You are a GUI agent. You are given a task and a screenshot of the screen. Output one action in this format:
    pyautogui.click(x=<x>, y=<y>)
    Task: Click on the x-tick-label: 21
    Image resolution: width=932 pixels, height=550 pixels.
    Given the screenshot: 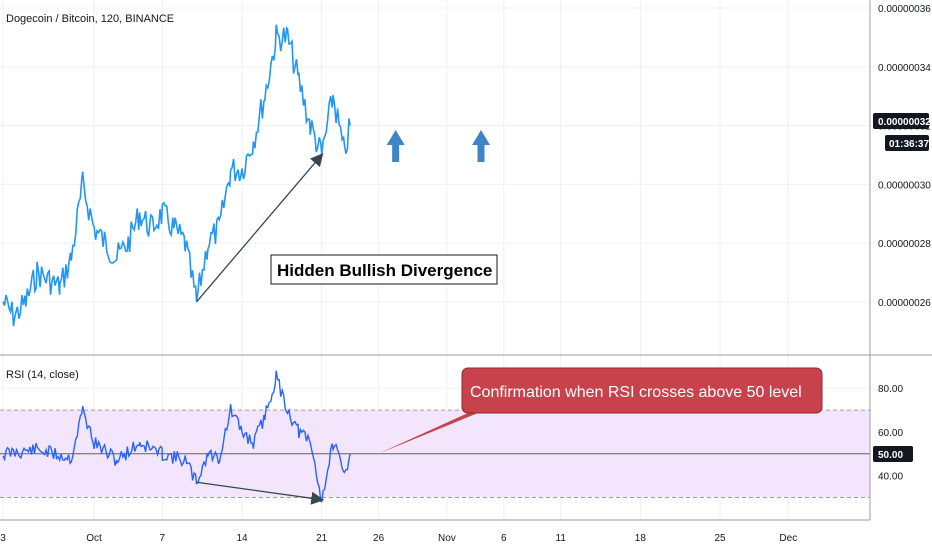 What is the action you would take?
    pyautogui.click(x=322, y=538)
    